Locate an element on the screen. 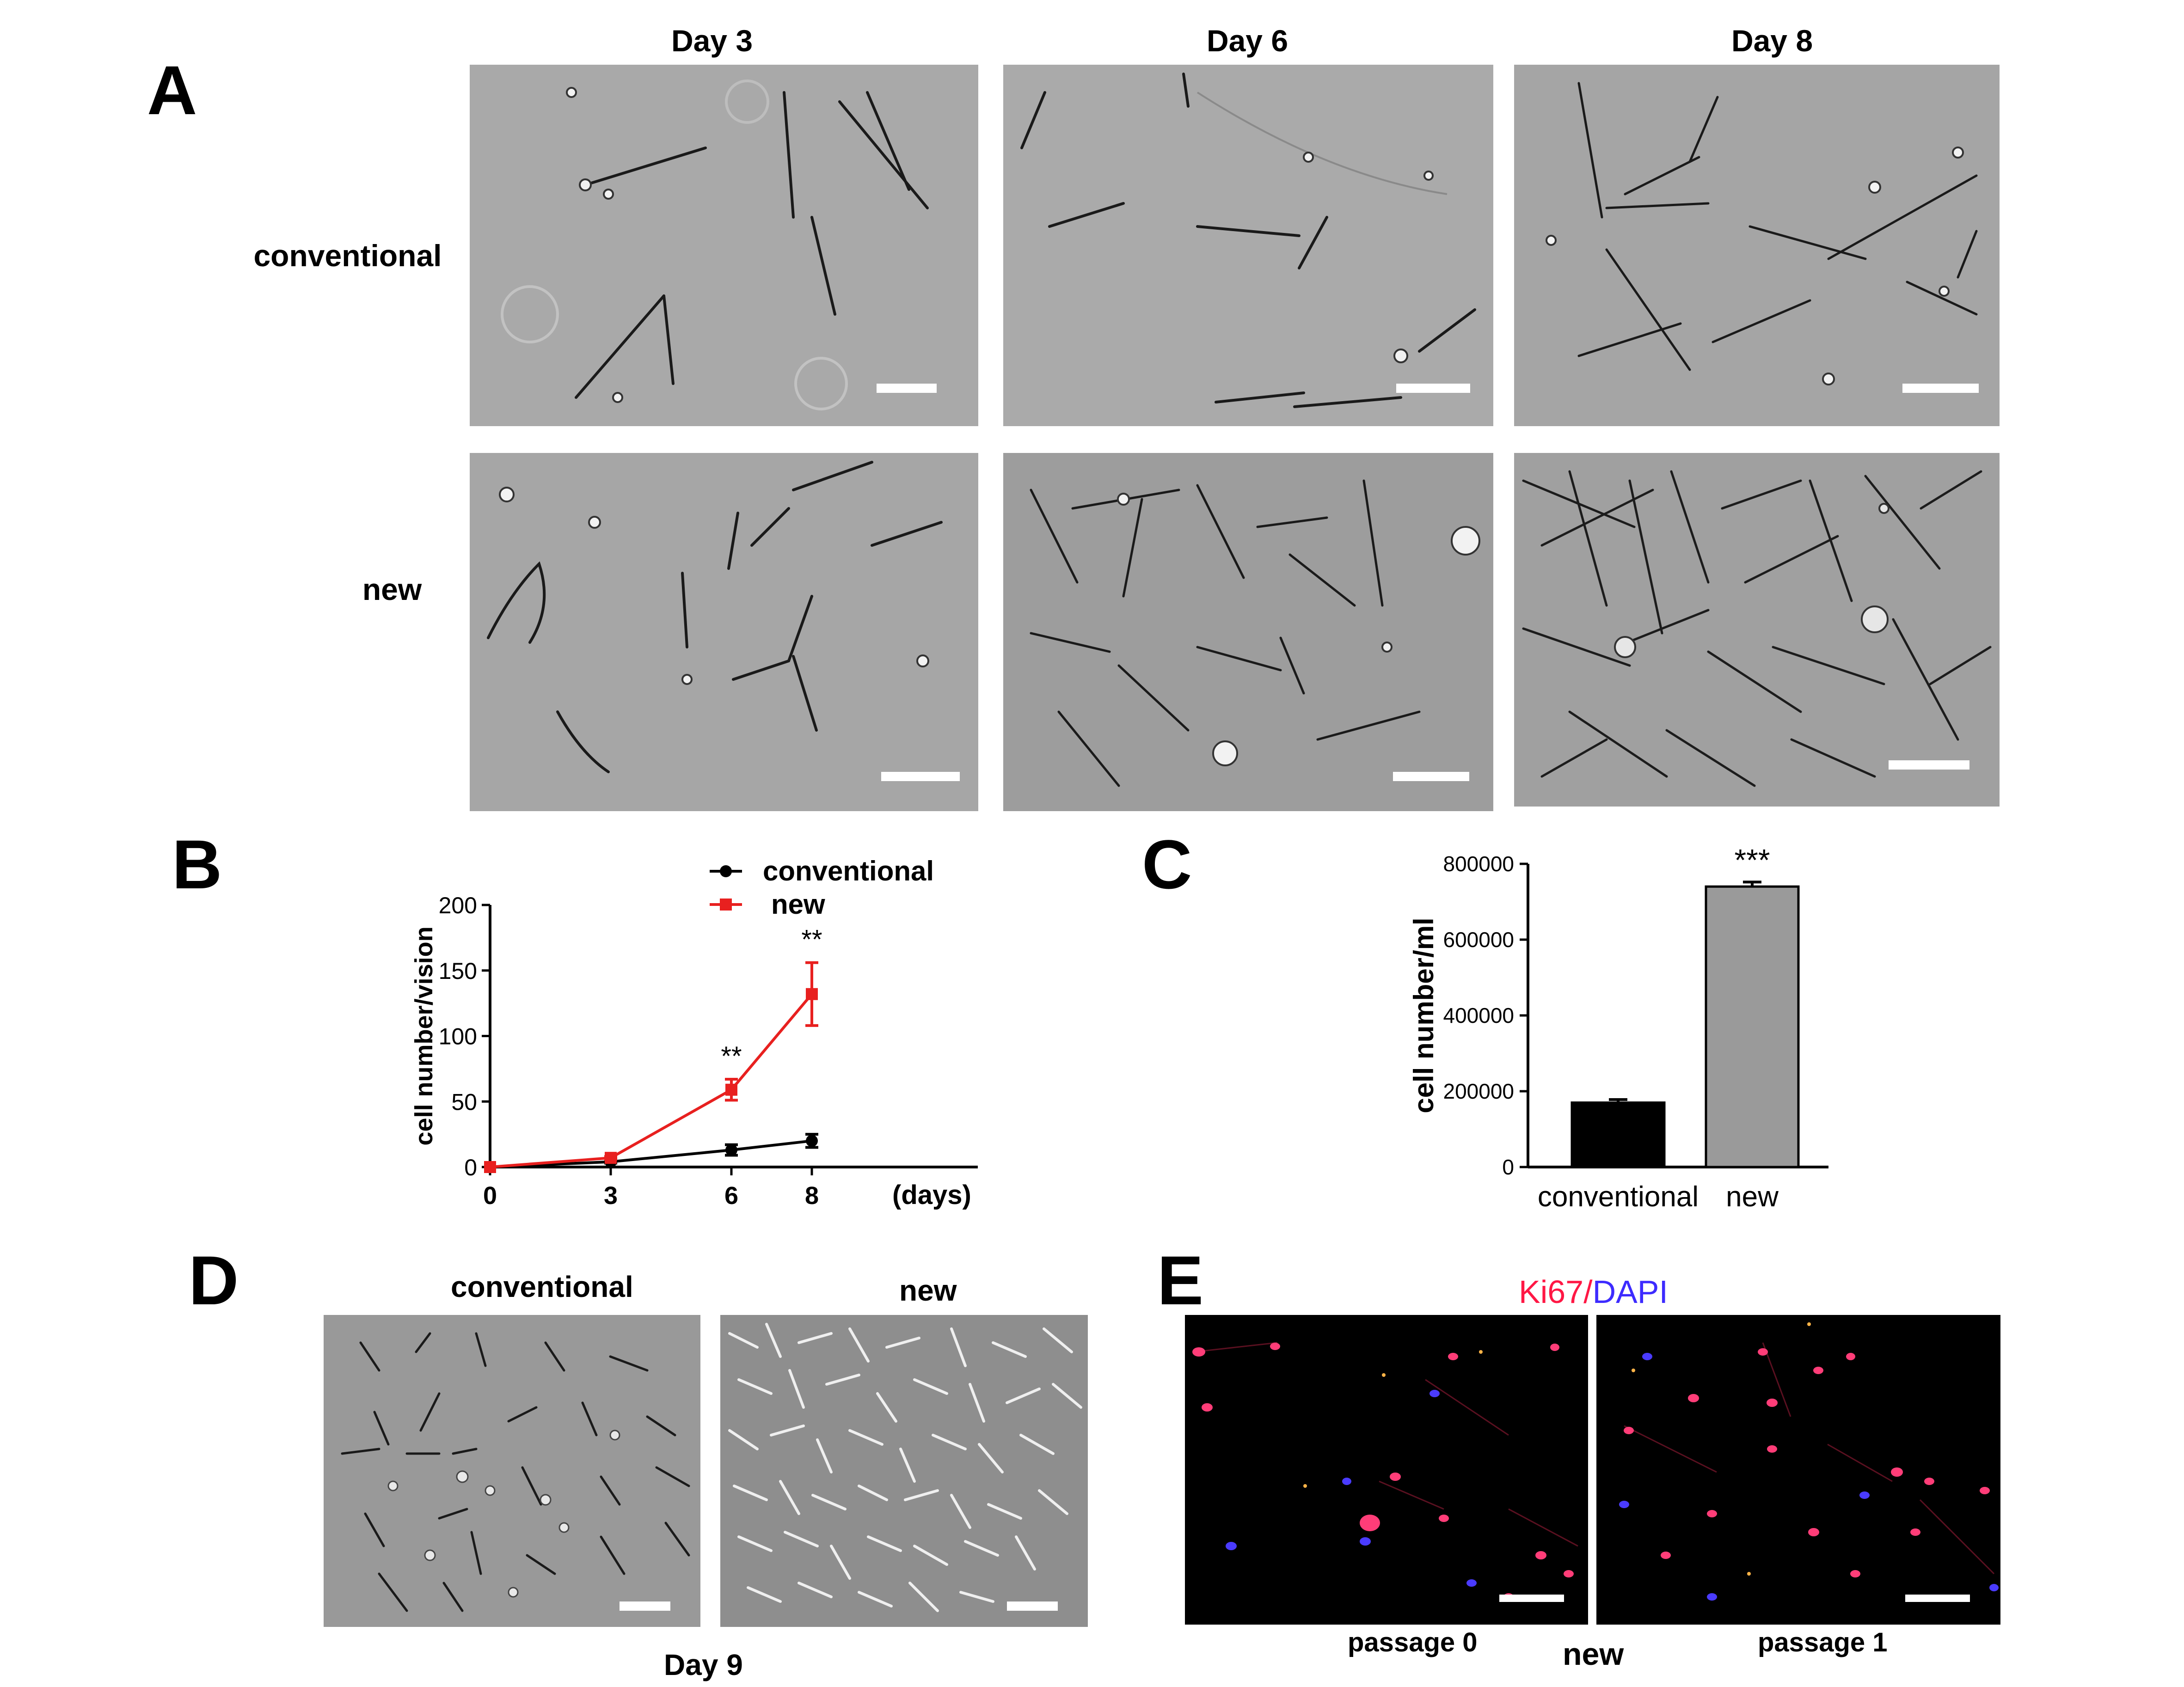 This screenshot has height=1687, width=2184. panel-label-b: B is located at coordinates (197, 864).